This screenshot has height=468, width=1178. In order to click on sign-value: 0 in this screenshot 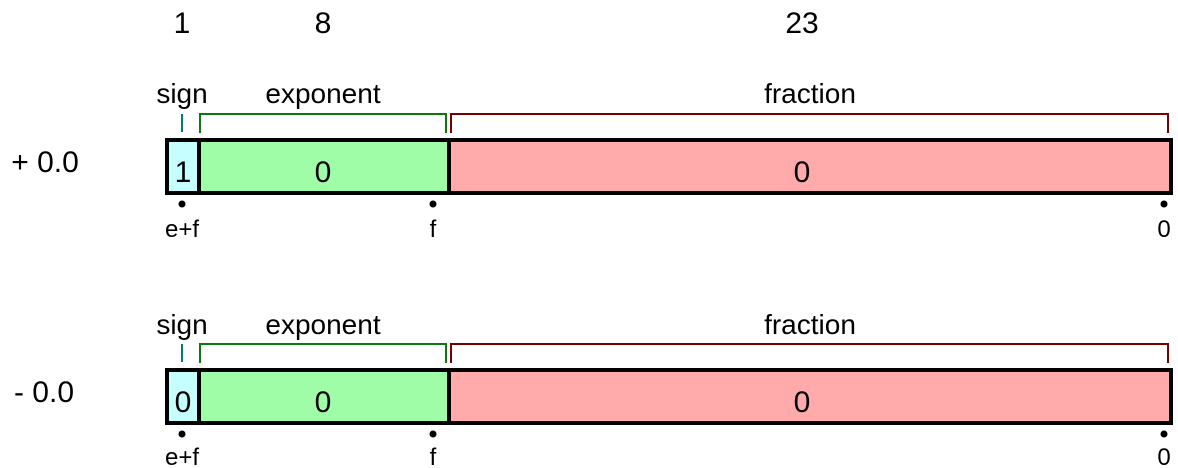, I will do `click(183, 402)`.